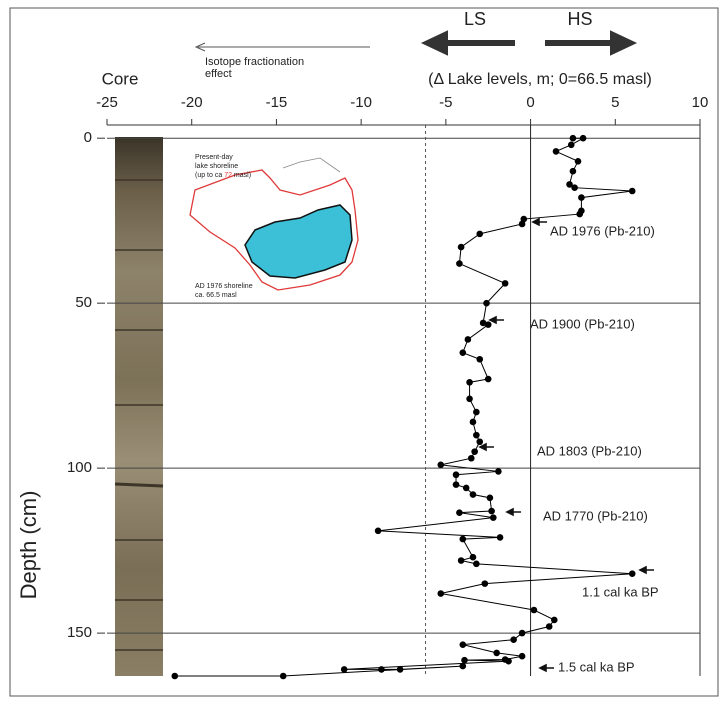 The height and width of the screenshot is (709, 728). What do you see at coordinates (139, 415) in the screenshot?
I see `core-layers` at bounding box center [139, 415].